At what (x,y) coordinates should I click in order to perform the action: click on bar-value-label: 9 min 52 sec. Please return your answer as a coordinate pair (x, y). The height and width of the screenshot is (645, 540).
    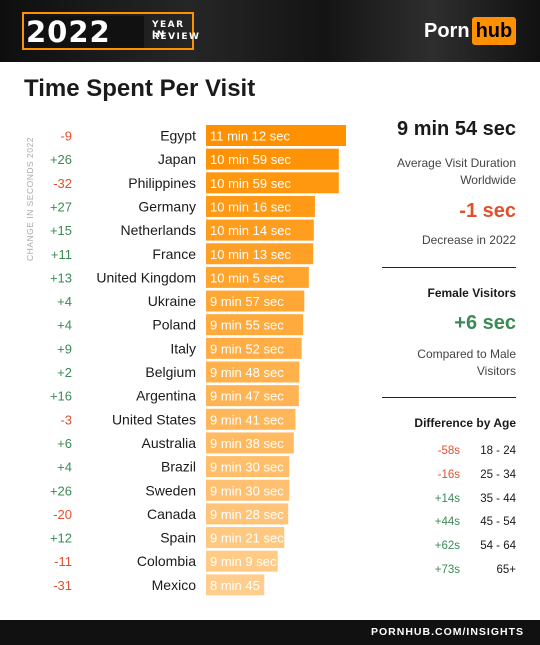
    Looking at the image, I should click on (247, 348).